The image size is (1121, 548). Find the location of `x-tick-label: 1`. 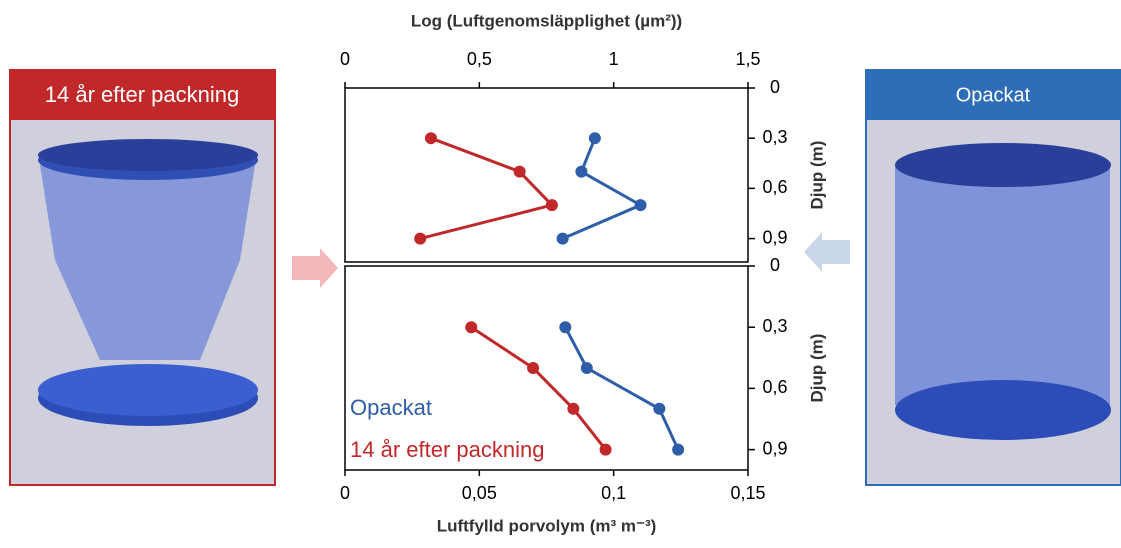

x-tick-label: 1 is located at coordinates (614, 59).